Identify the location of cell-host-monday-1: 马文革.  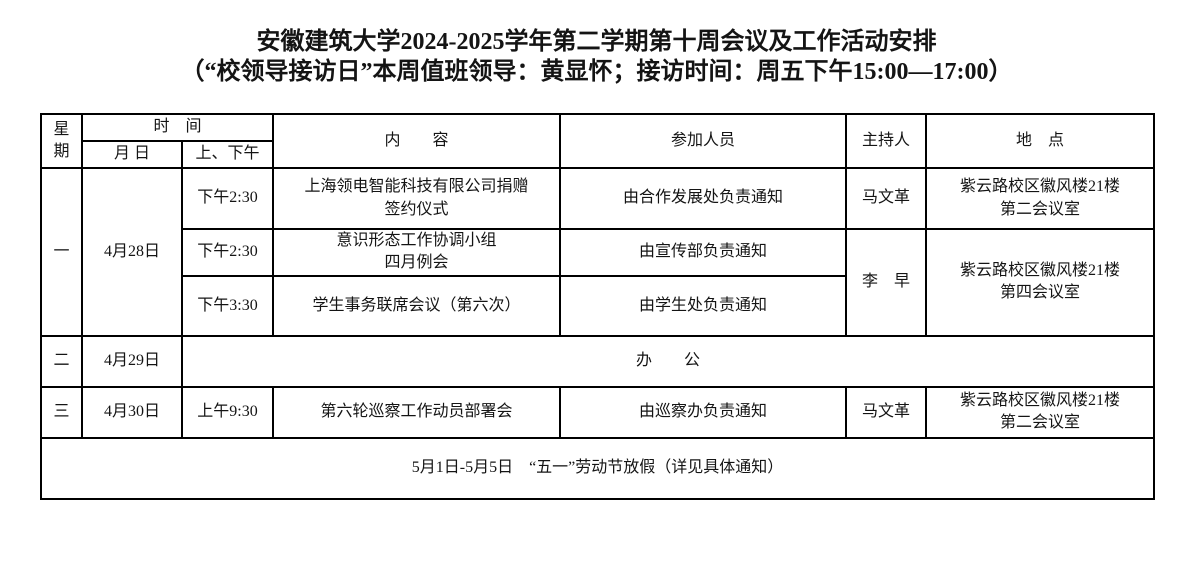
(886, 198).